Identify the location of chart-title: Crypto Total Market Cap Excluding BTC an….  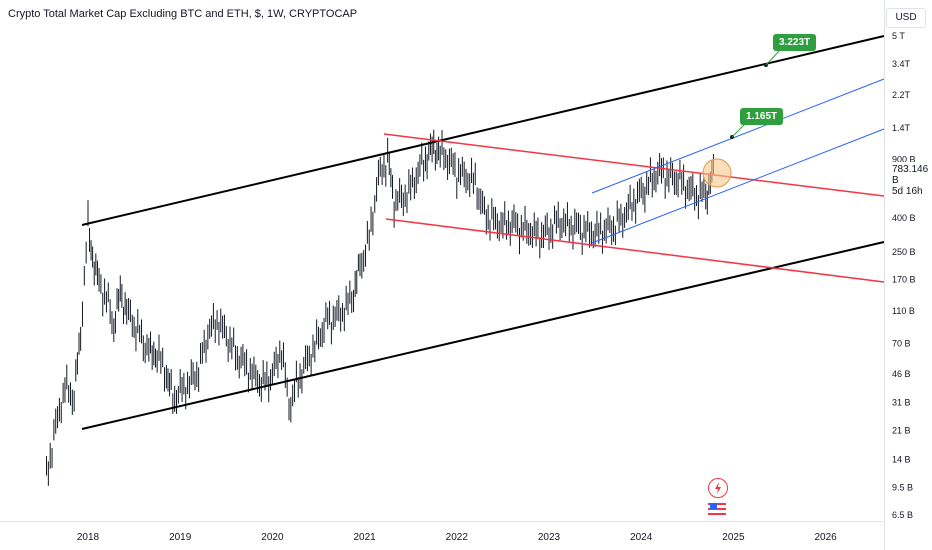
(183, 14).